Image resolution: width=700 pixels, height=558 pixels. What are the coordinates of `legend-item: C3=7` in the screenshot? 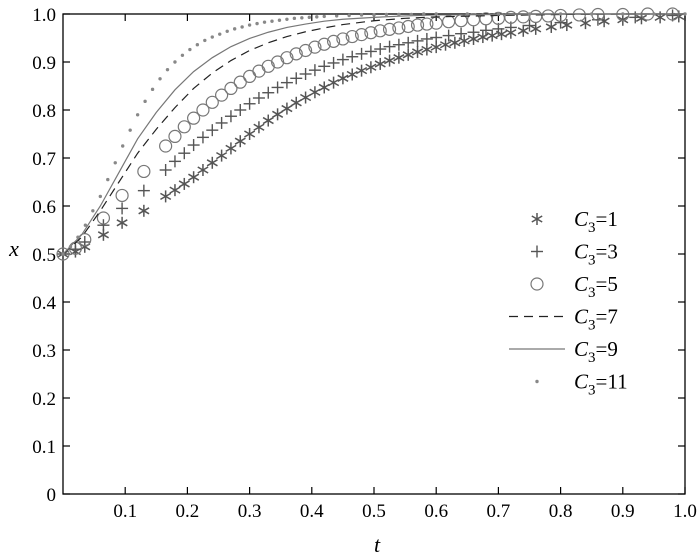 It's located at (563, 319).